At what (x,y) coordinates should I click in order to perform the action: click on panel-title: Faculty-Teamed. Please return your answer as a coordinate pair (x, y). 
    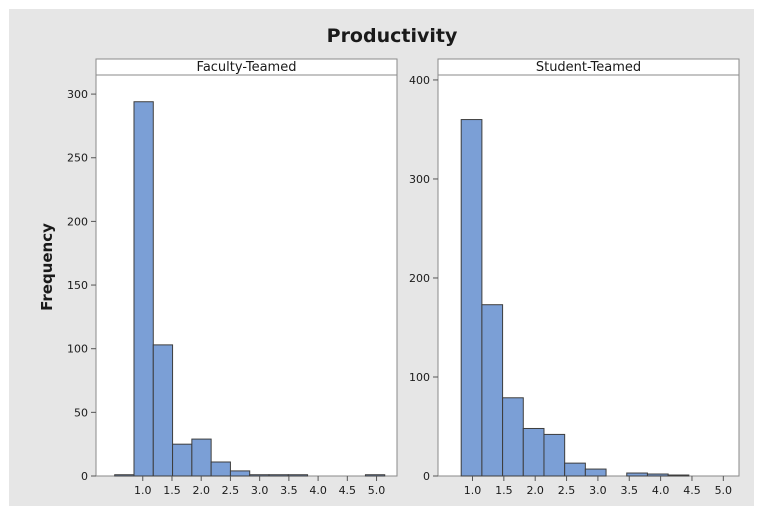
    Looking at the image, I should click on (247, 67).